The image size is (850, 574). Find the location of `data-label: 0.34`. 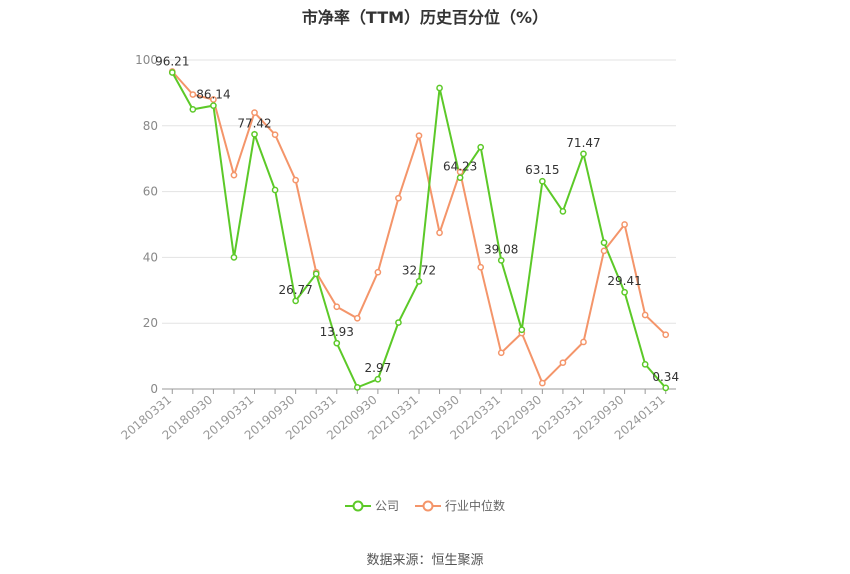

data-label: 0.34 is located at coordinates (665, 377).